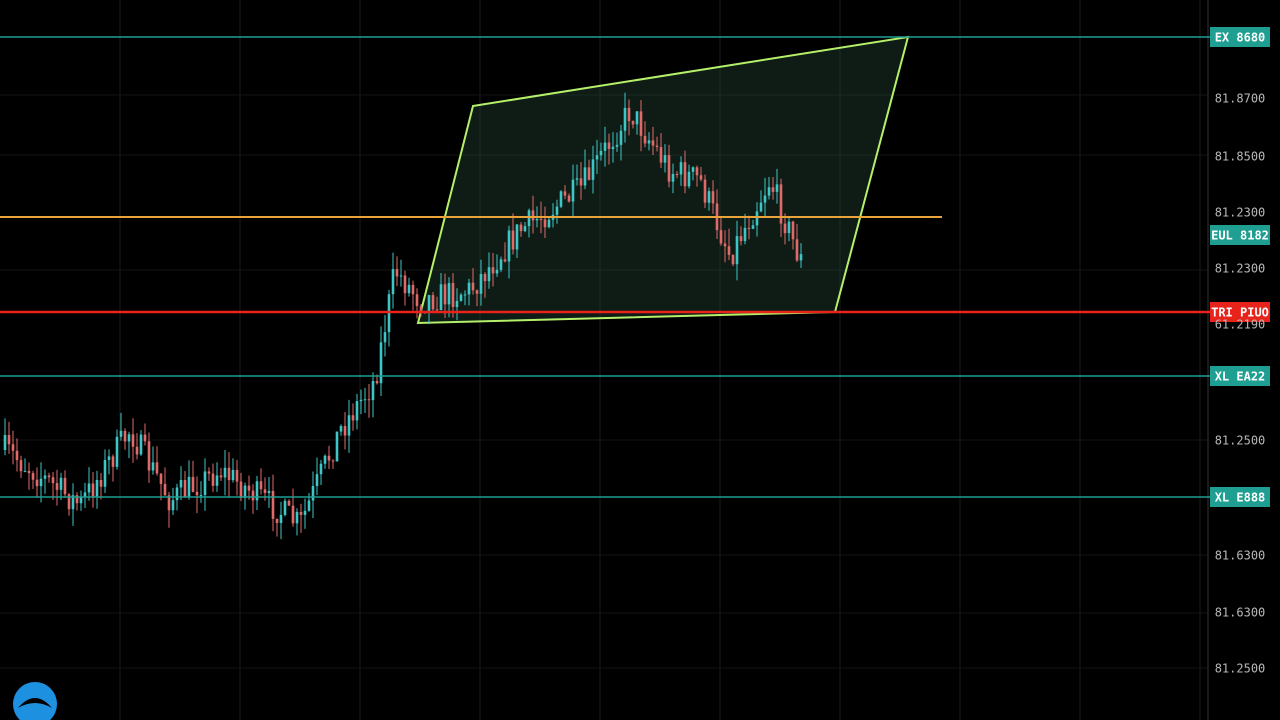 The width and height of the screenshot is (1280, 720). I want to click on price-tag-label: XL EA22, so click(1240, 377).